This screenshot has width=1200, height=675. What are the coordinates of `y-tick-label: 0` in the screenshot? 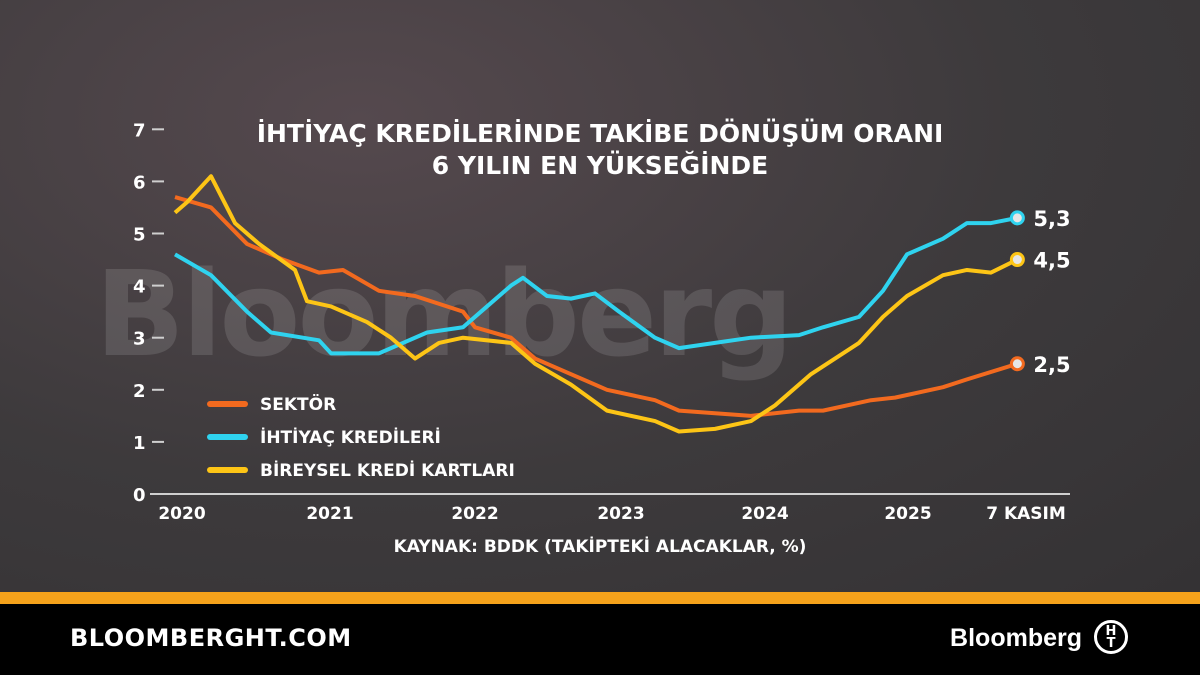 It's located at (139, 495).